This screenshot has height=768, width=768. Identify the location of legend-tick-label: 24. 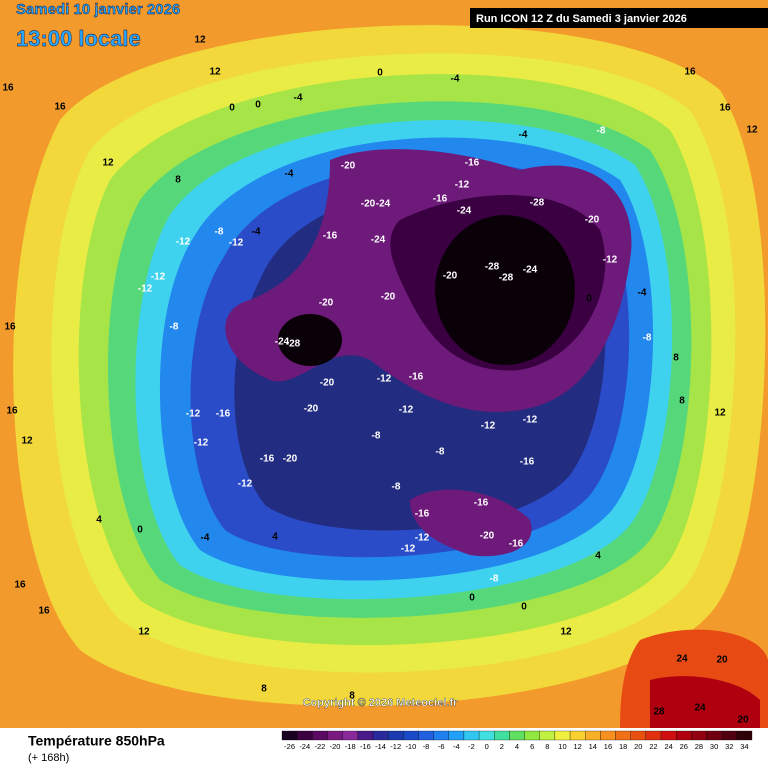
(668, 746).